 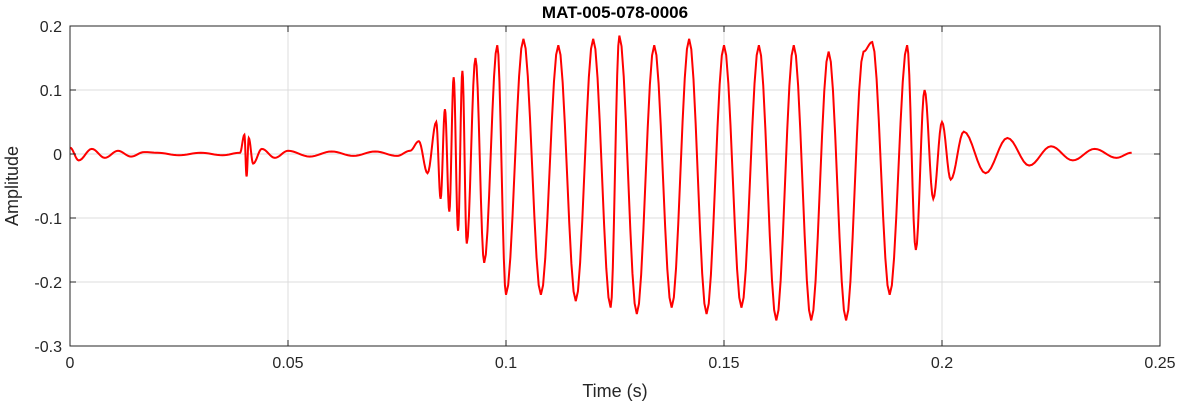 What do you see at coordinates (615, 12) in the screenshot?
I see `chart-title: MAT-005-078-0006` at bounding box center [615, 12].